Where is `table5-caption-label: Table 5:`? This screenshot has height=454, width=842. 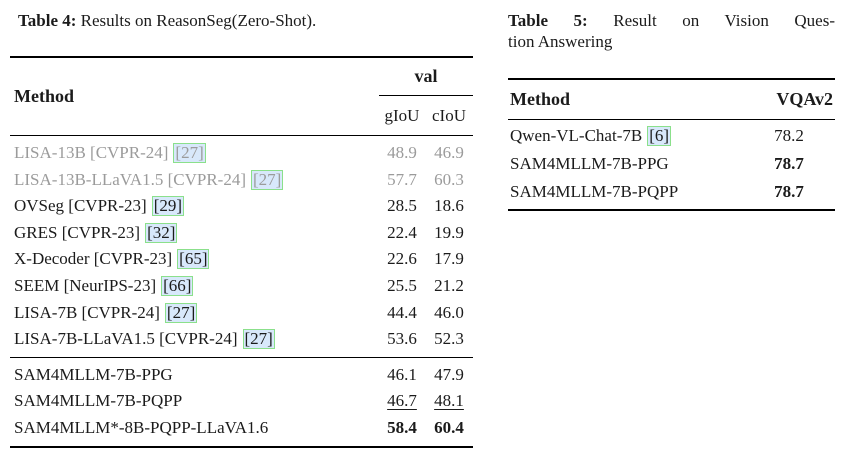 table5-caption-label: Table 5: is located at coordinates (548, 20).